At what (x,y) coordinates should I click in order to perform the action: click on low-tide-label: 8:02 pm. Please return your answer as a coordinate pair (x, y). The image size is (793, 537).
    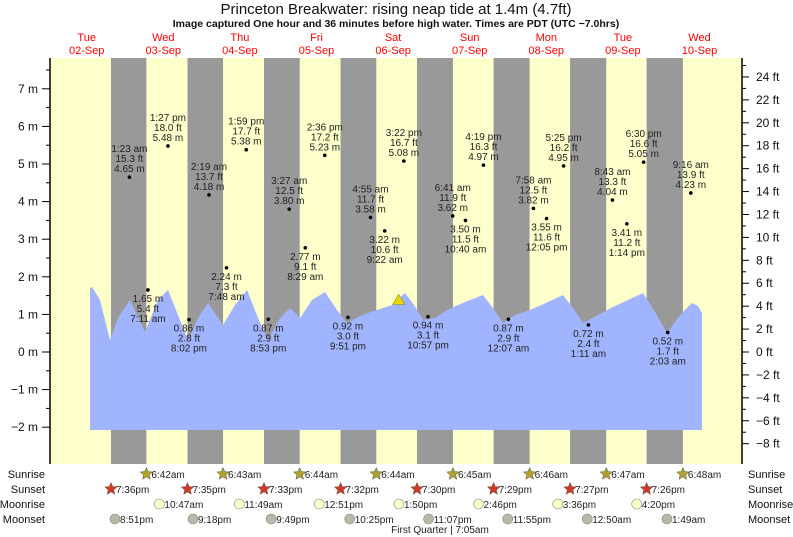
    Looking at the image, I should click on (189, 349).